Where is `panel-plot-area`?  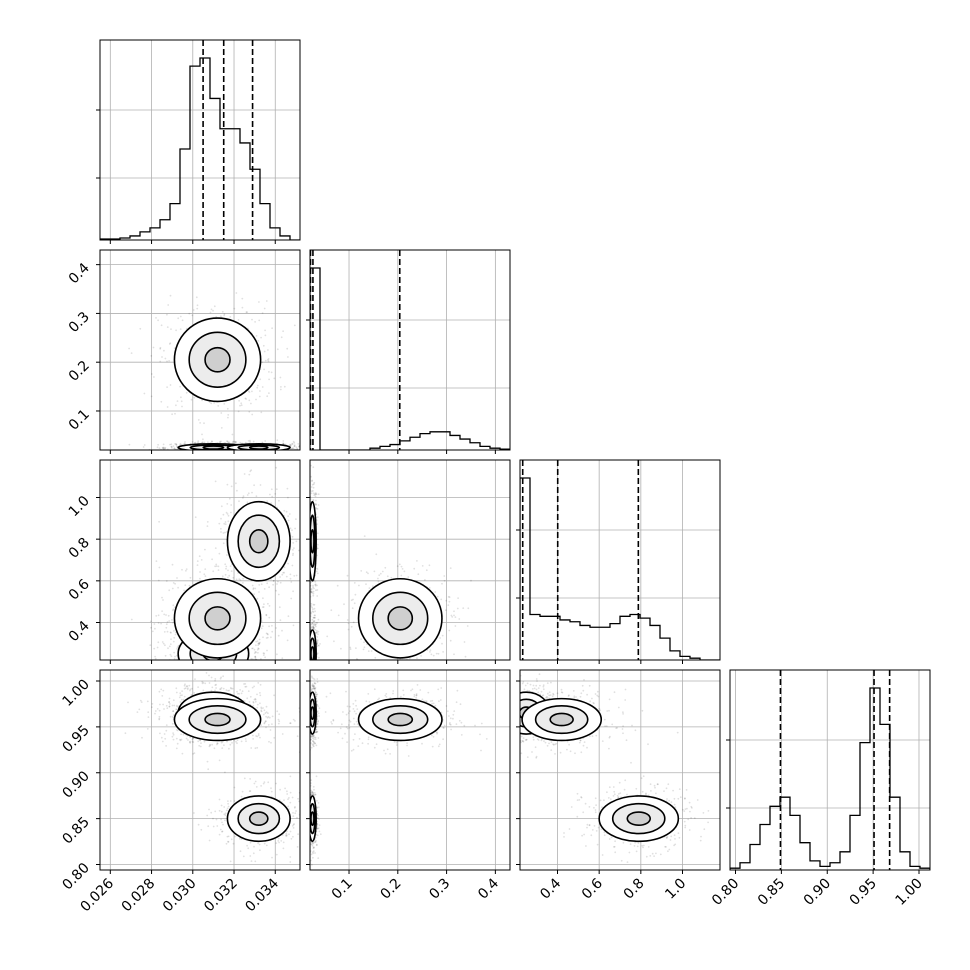
panel-plot-area is located at coordinates (200, 140).